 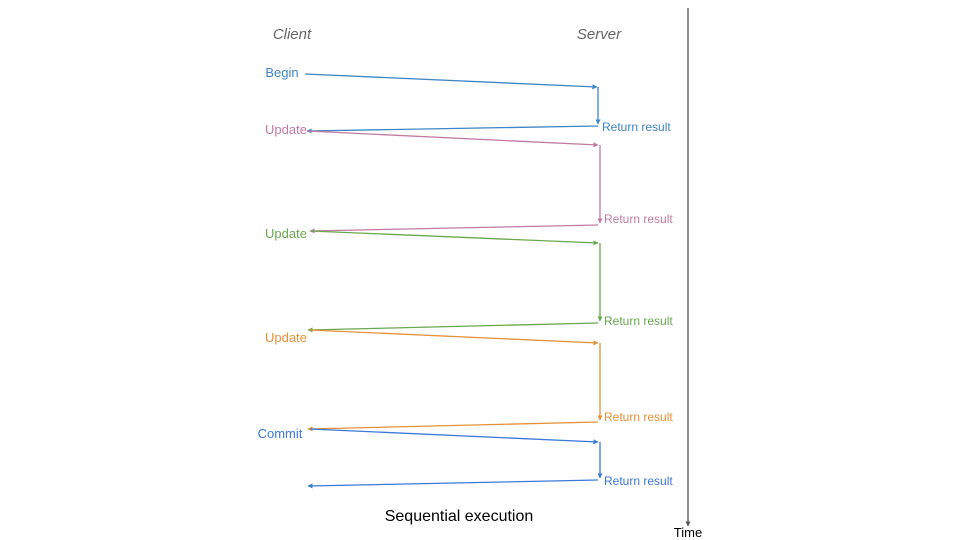 What do you see at coordinates (469, 178) in the screenshot?
I see `step-2: Update Return result` at bounding box center [469, 178].